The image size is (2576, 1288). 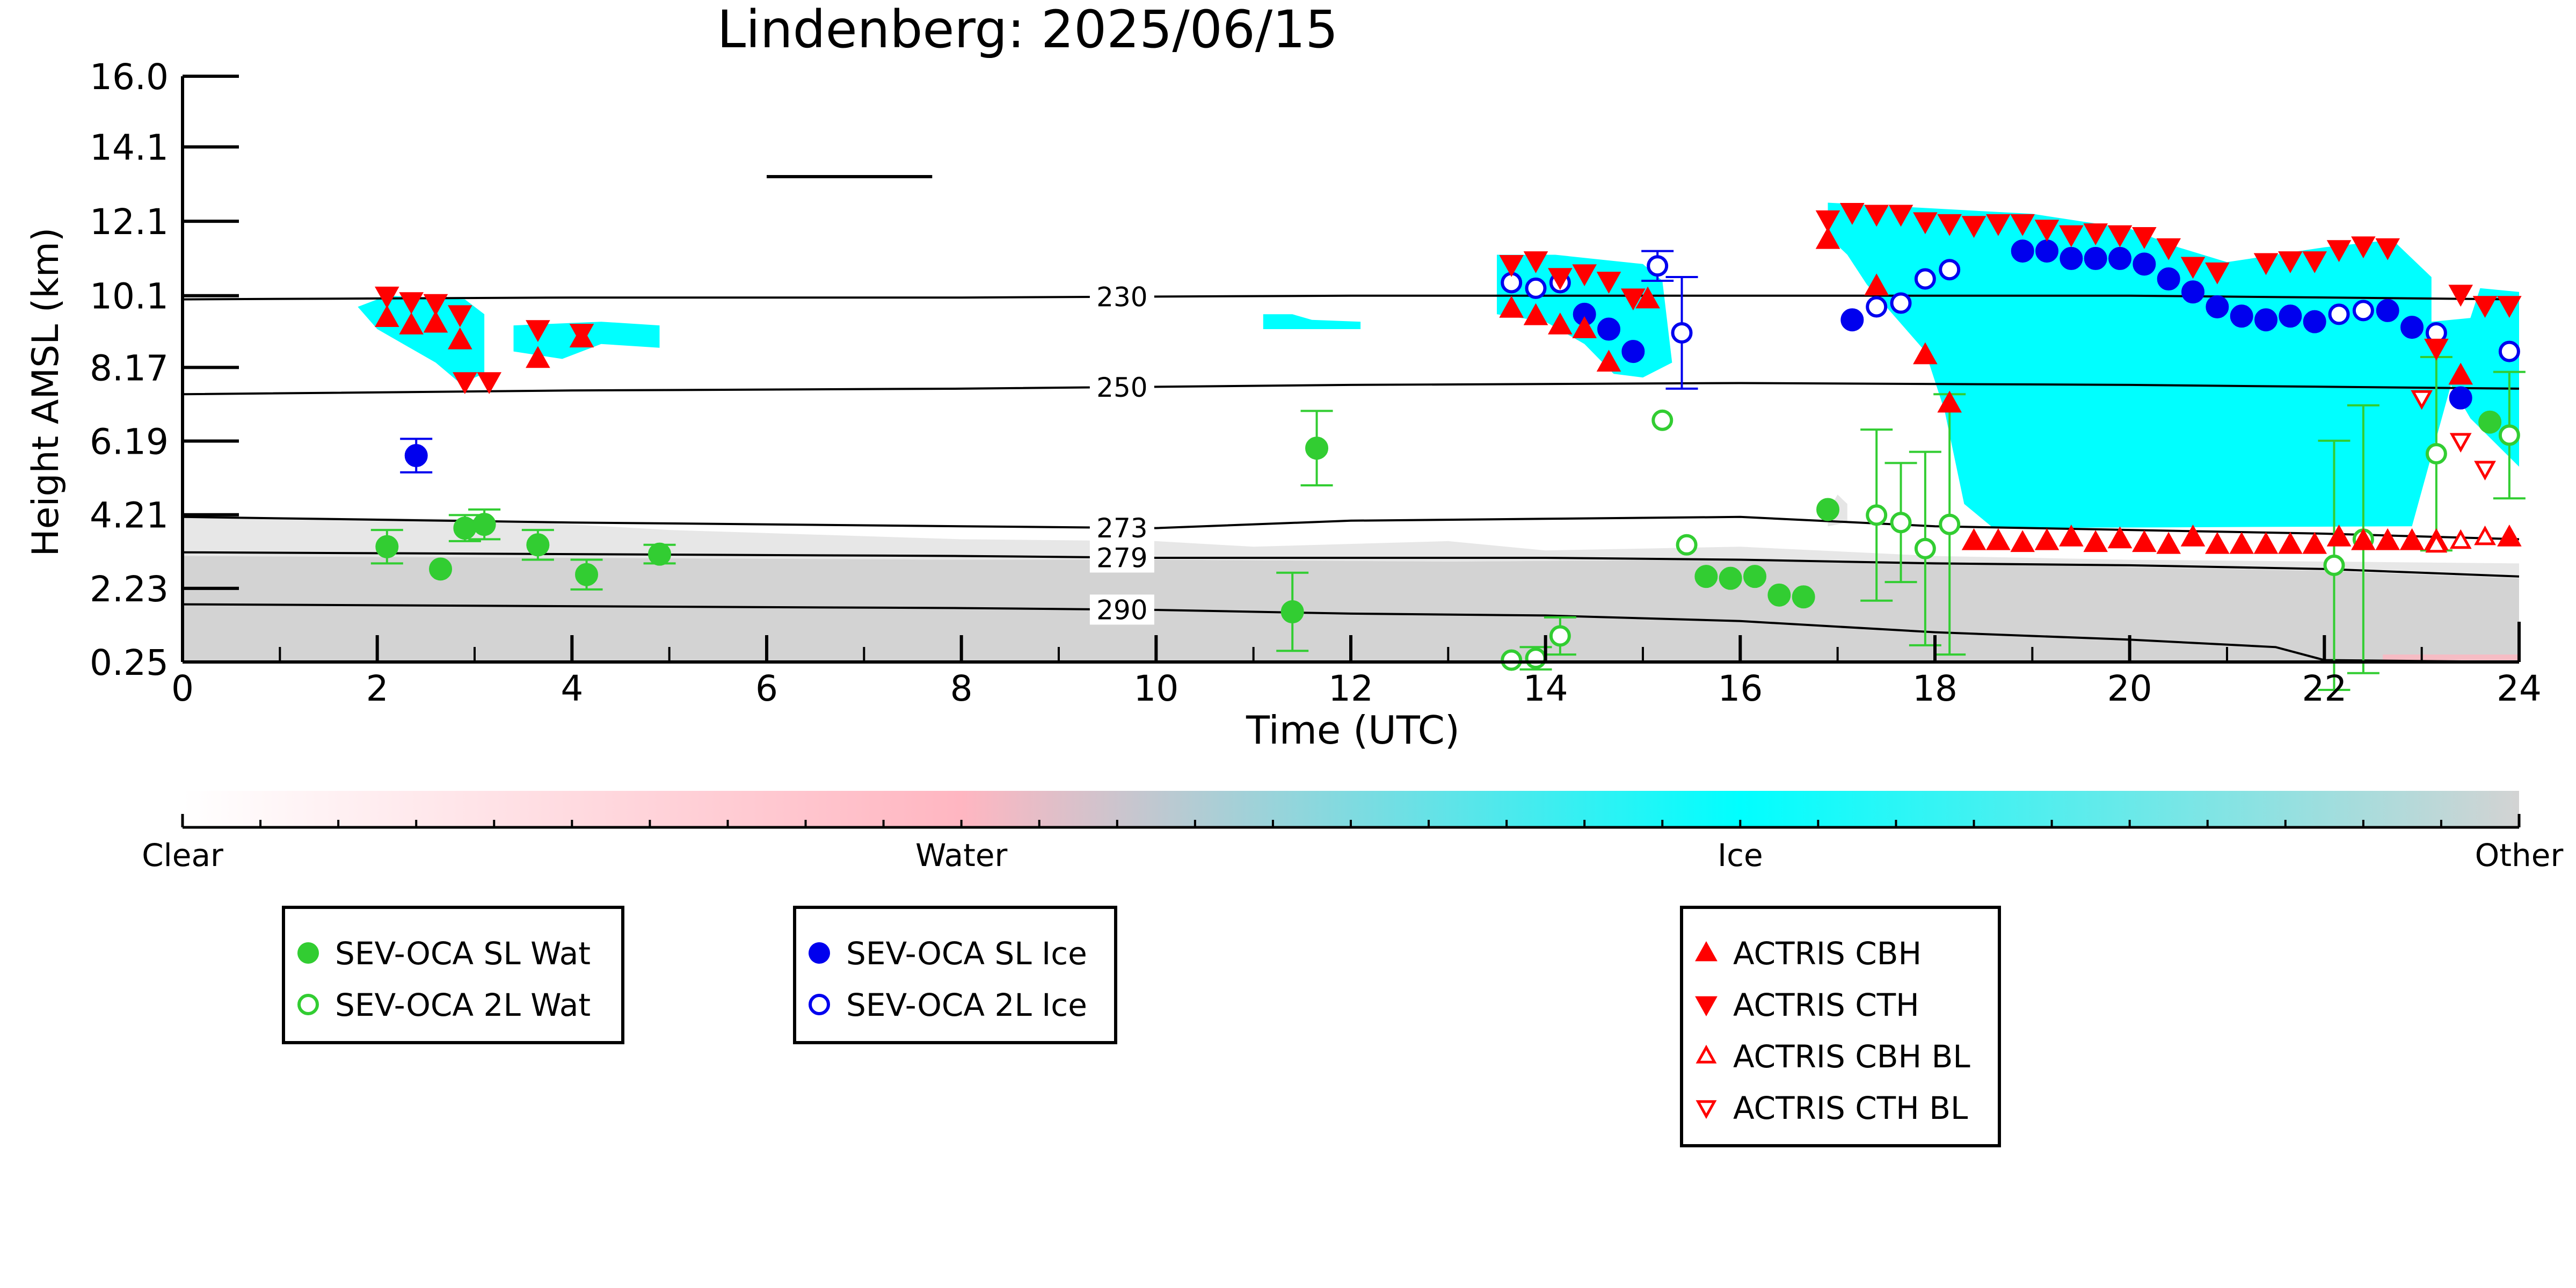 I want to click on colorbar-label: Other, so click(x=2519, y=855).